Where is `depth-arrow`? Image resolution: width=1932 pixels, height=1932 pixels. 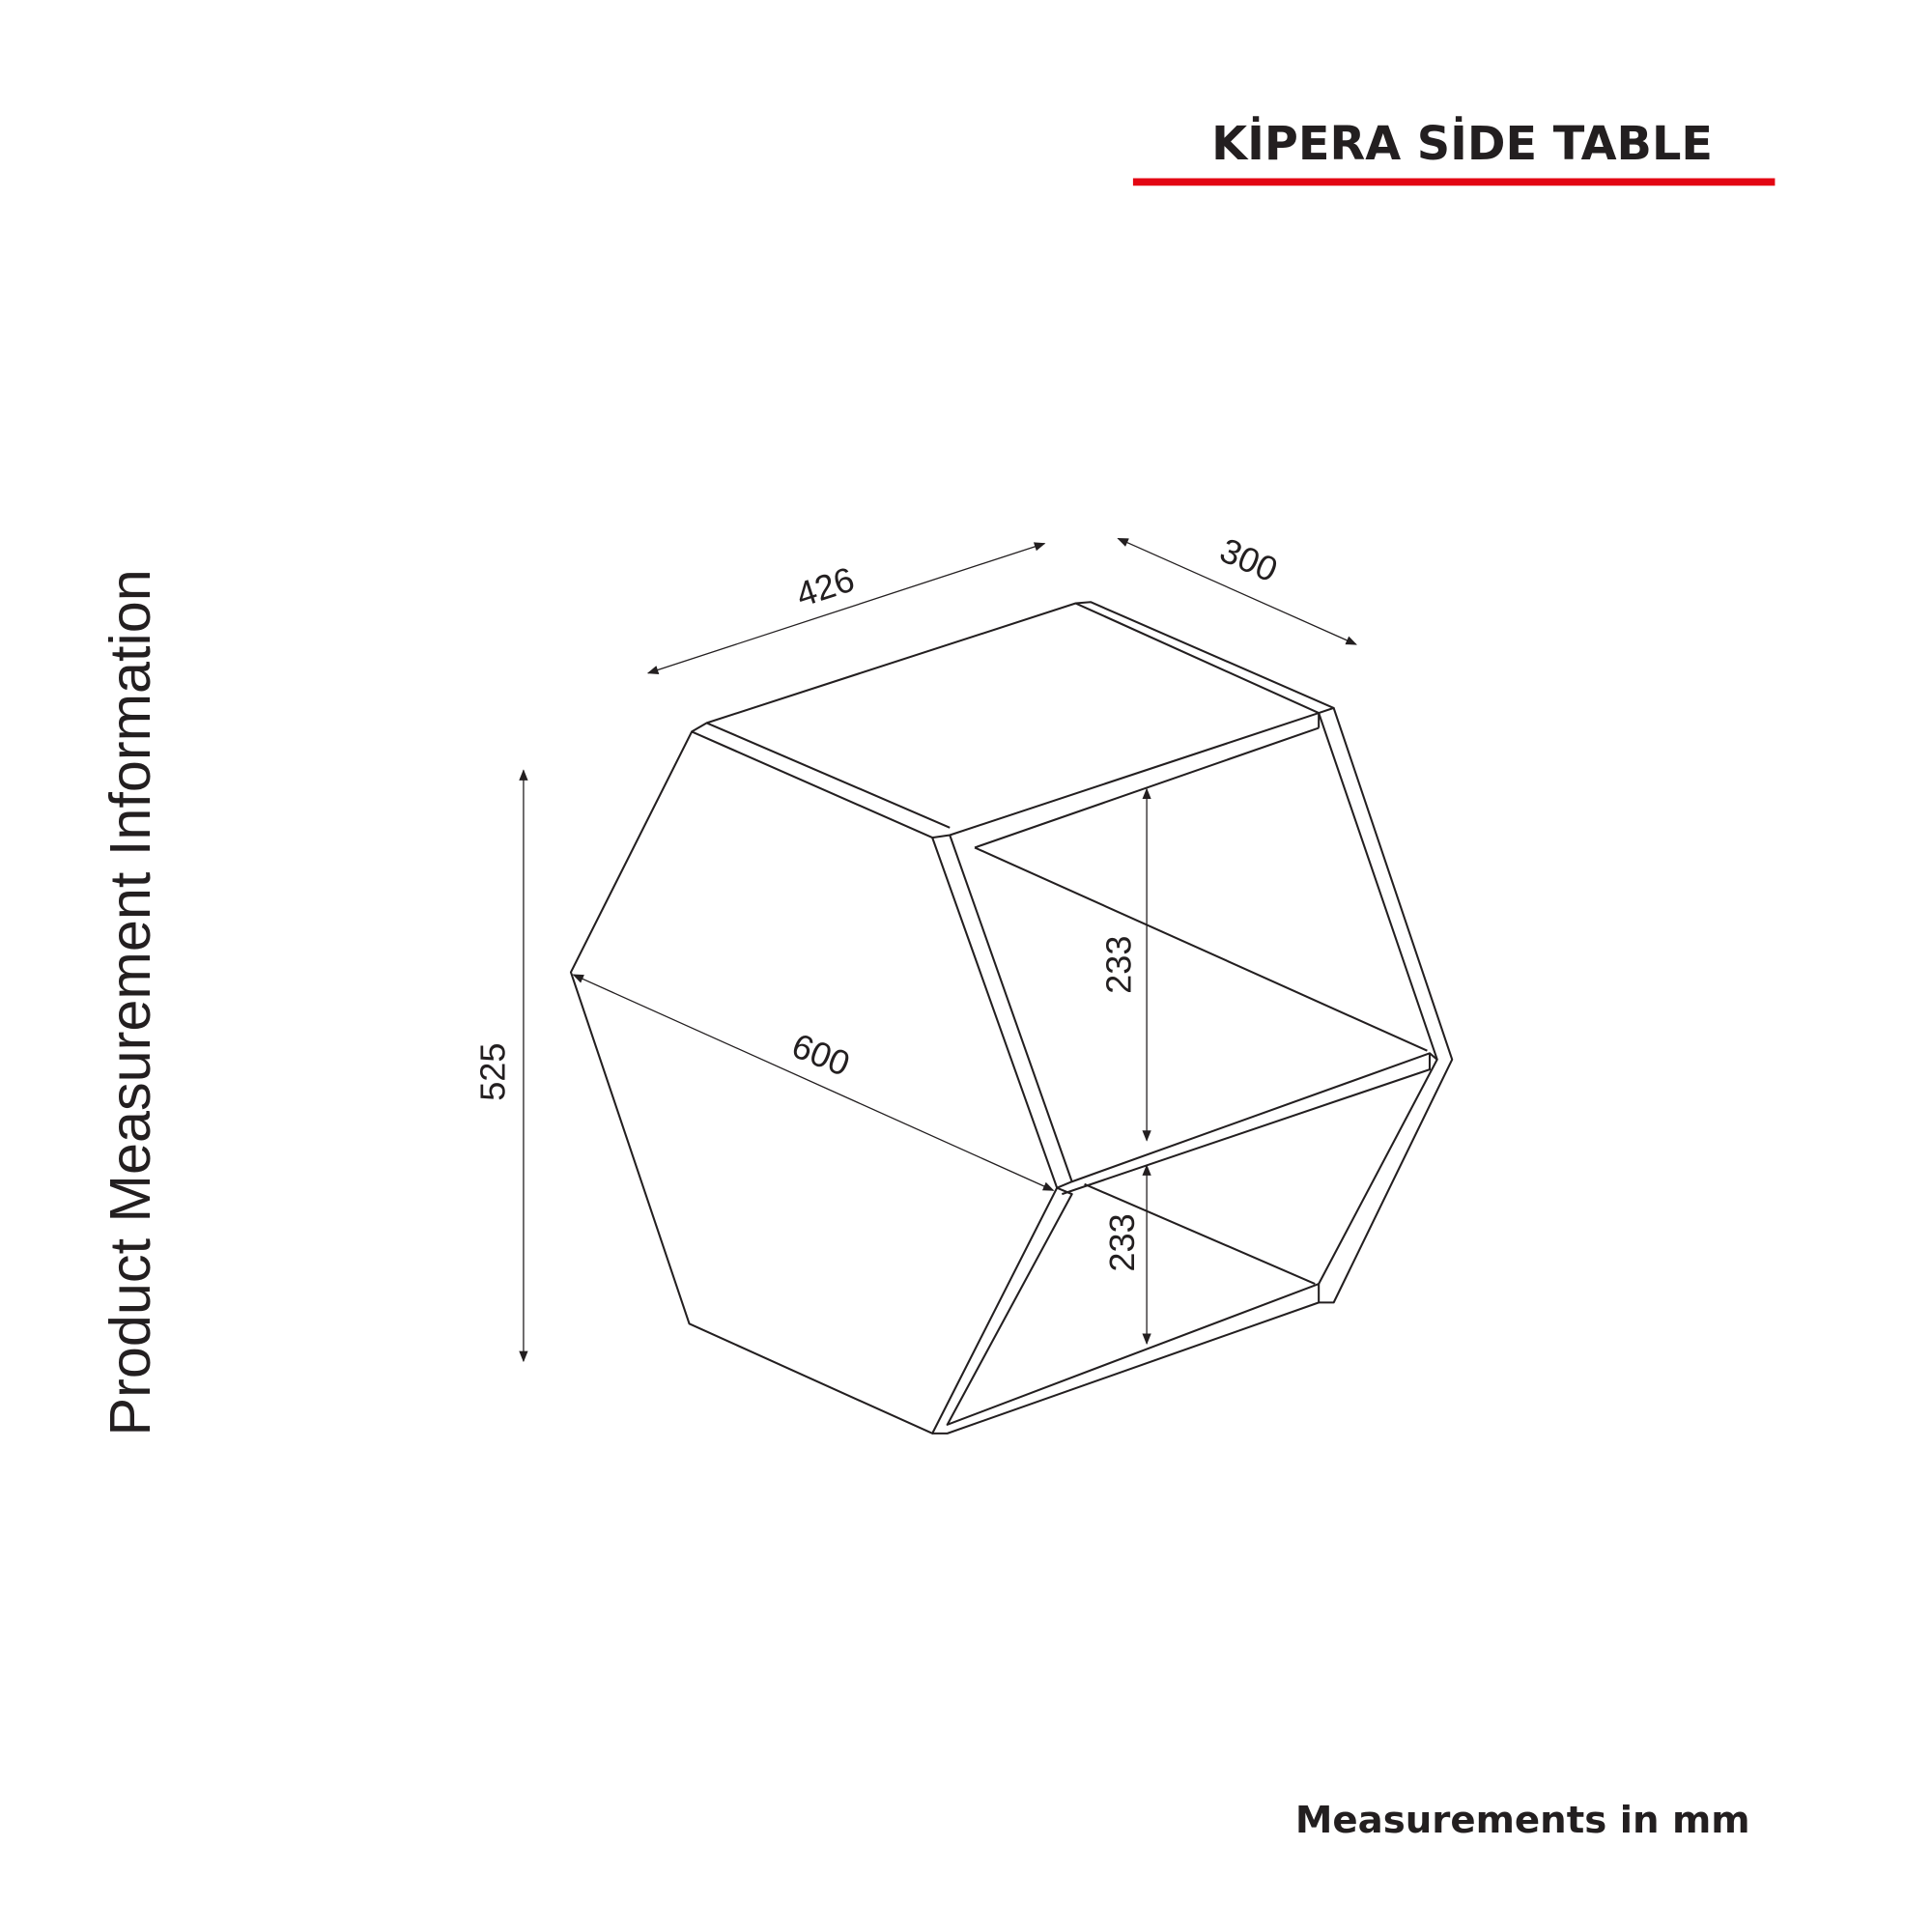 depth-arrow is located at coordinates (1237, 591).